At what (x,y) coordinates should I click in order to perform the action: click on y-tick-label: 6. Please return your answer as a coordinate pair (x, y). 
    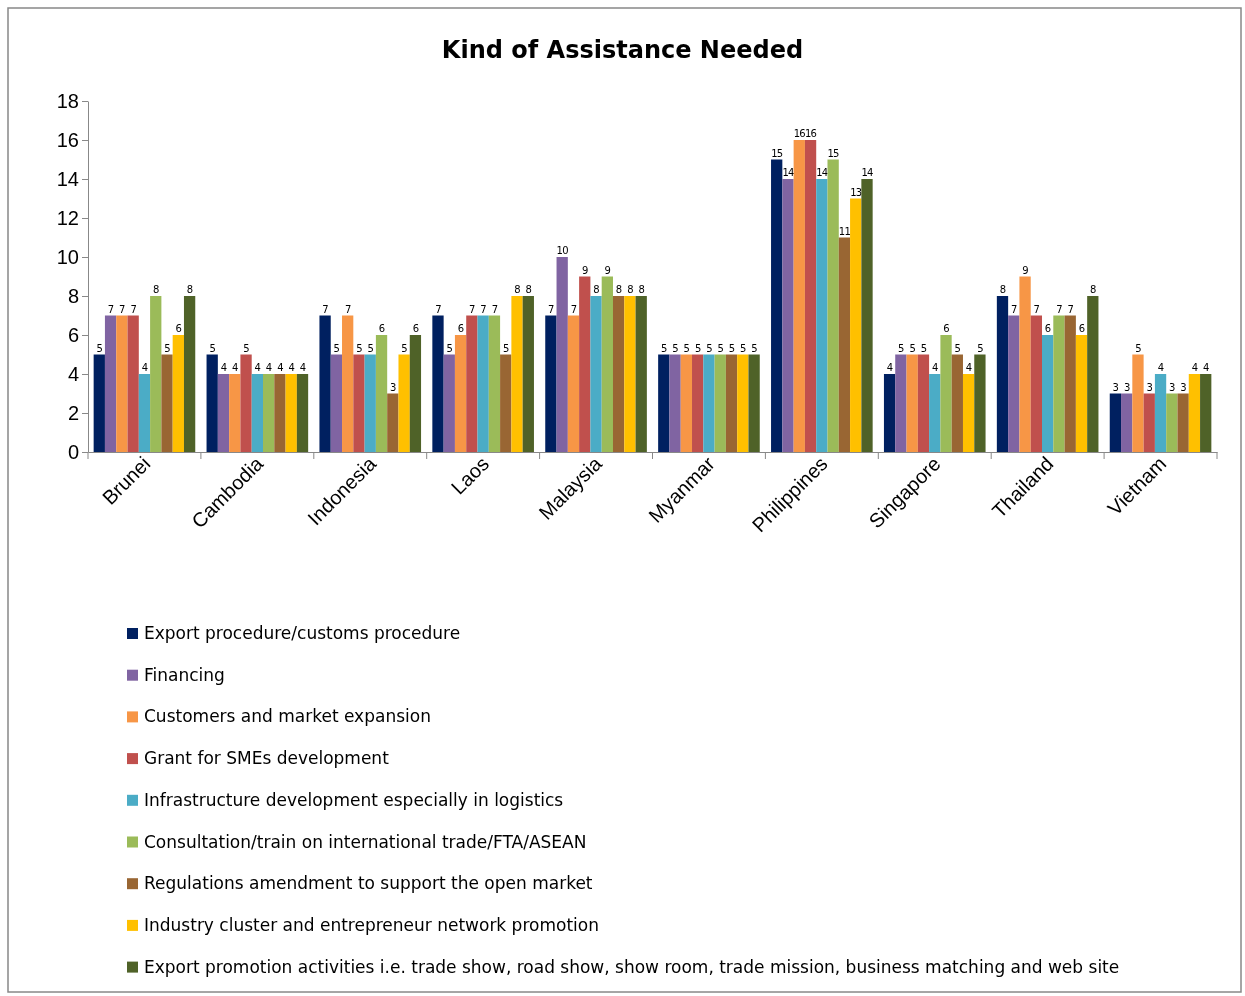
    Looking at the image, I should click on (73, 334).